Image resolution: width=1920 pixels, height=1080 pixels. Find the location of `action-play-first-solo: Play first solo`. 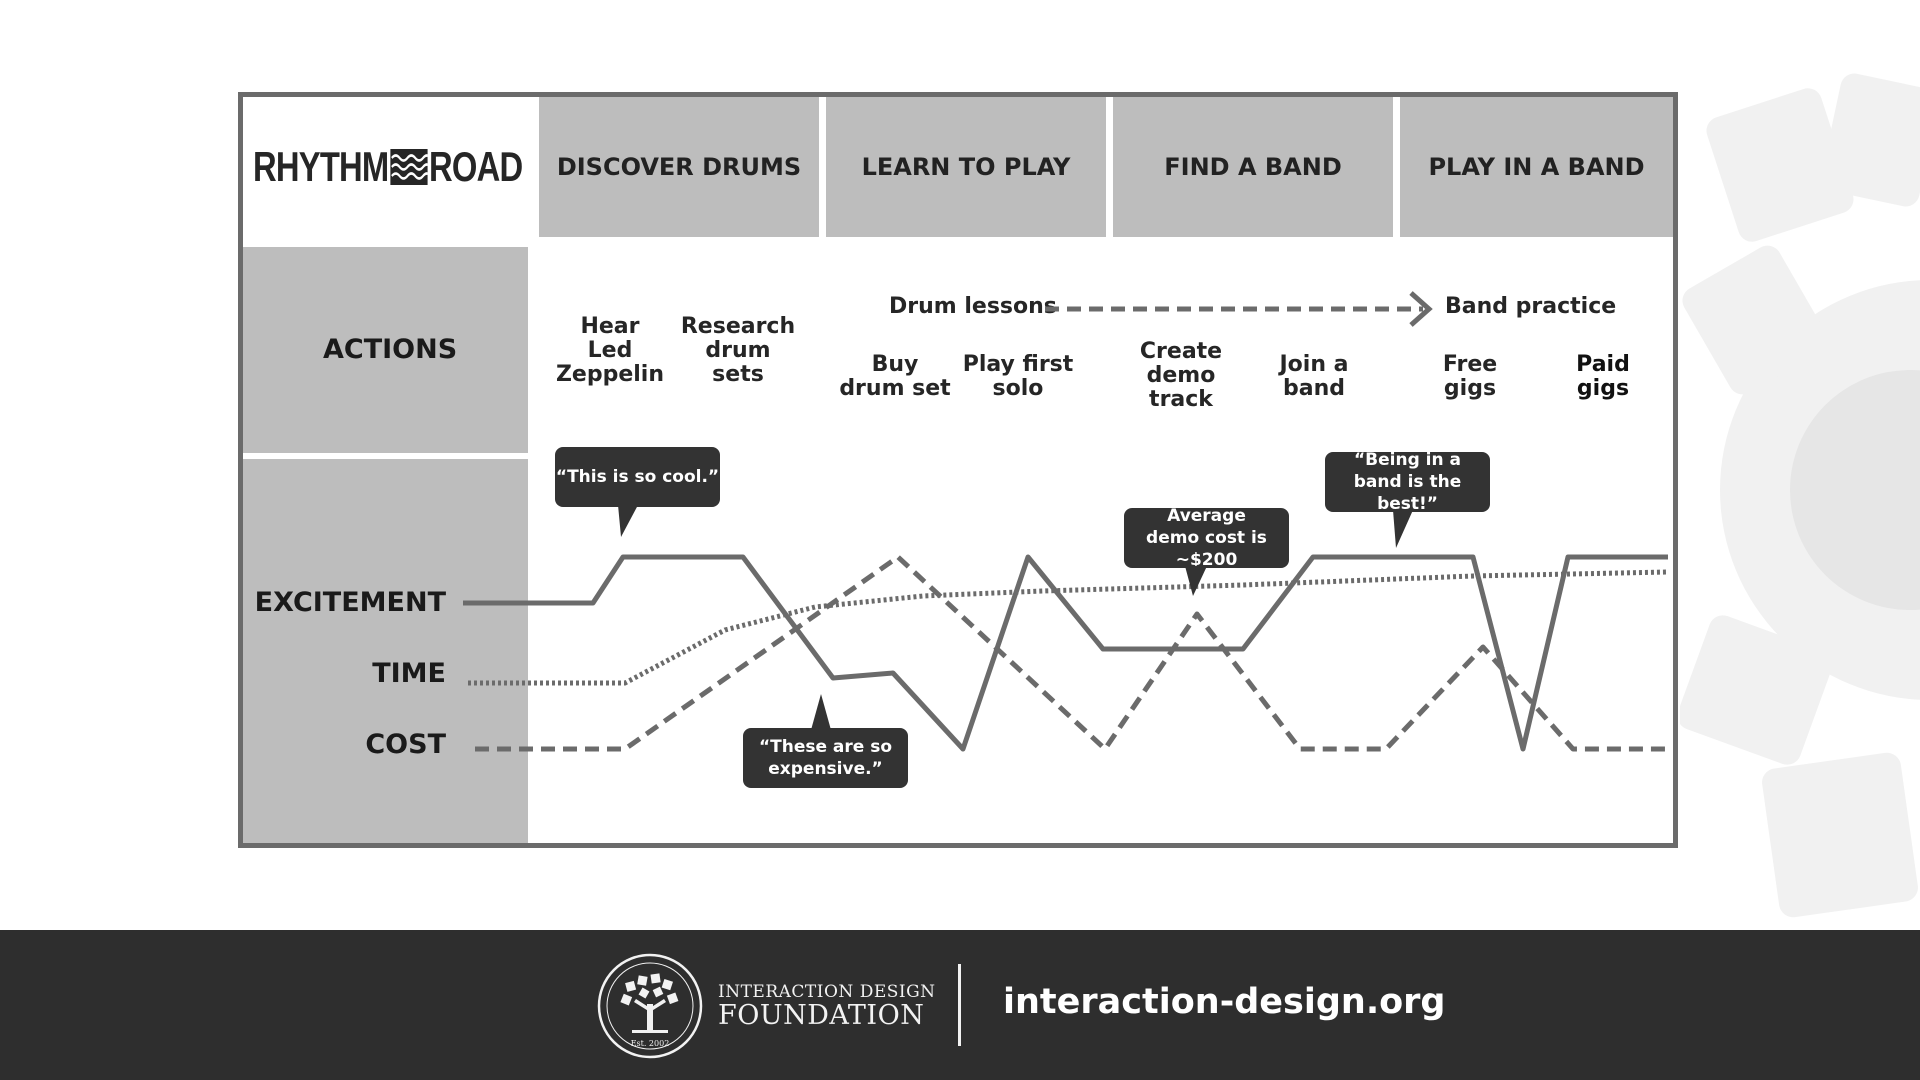

action-play-first-solo: Play first solo is located at coordinates (1018, 376).